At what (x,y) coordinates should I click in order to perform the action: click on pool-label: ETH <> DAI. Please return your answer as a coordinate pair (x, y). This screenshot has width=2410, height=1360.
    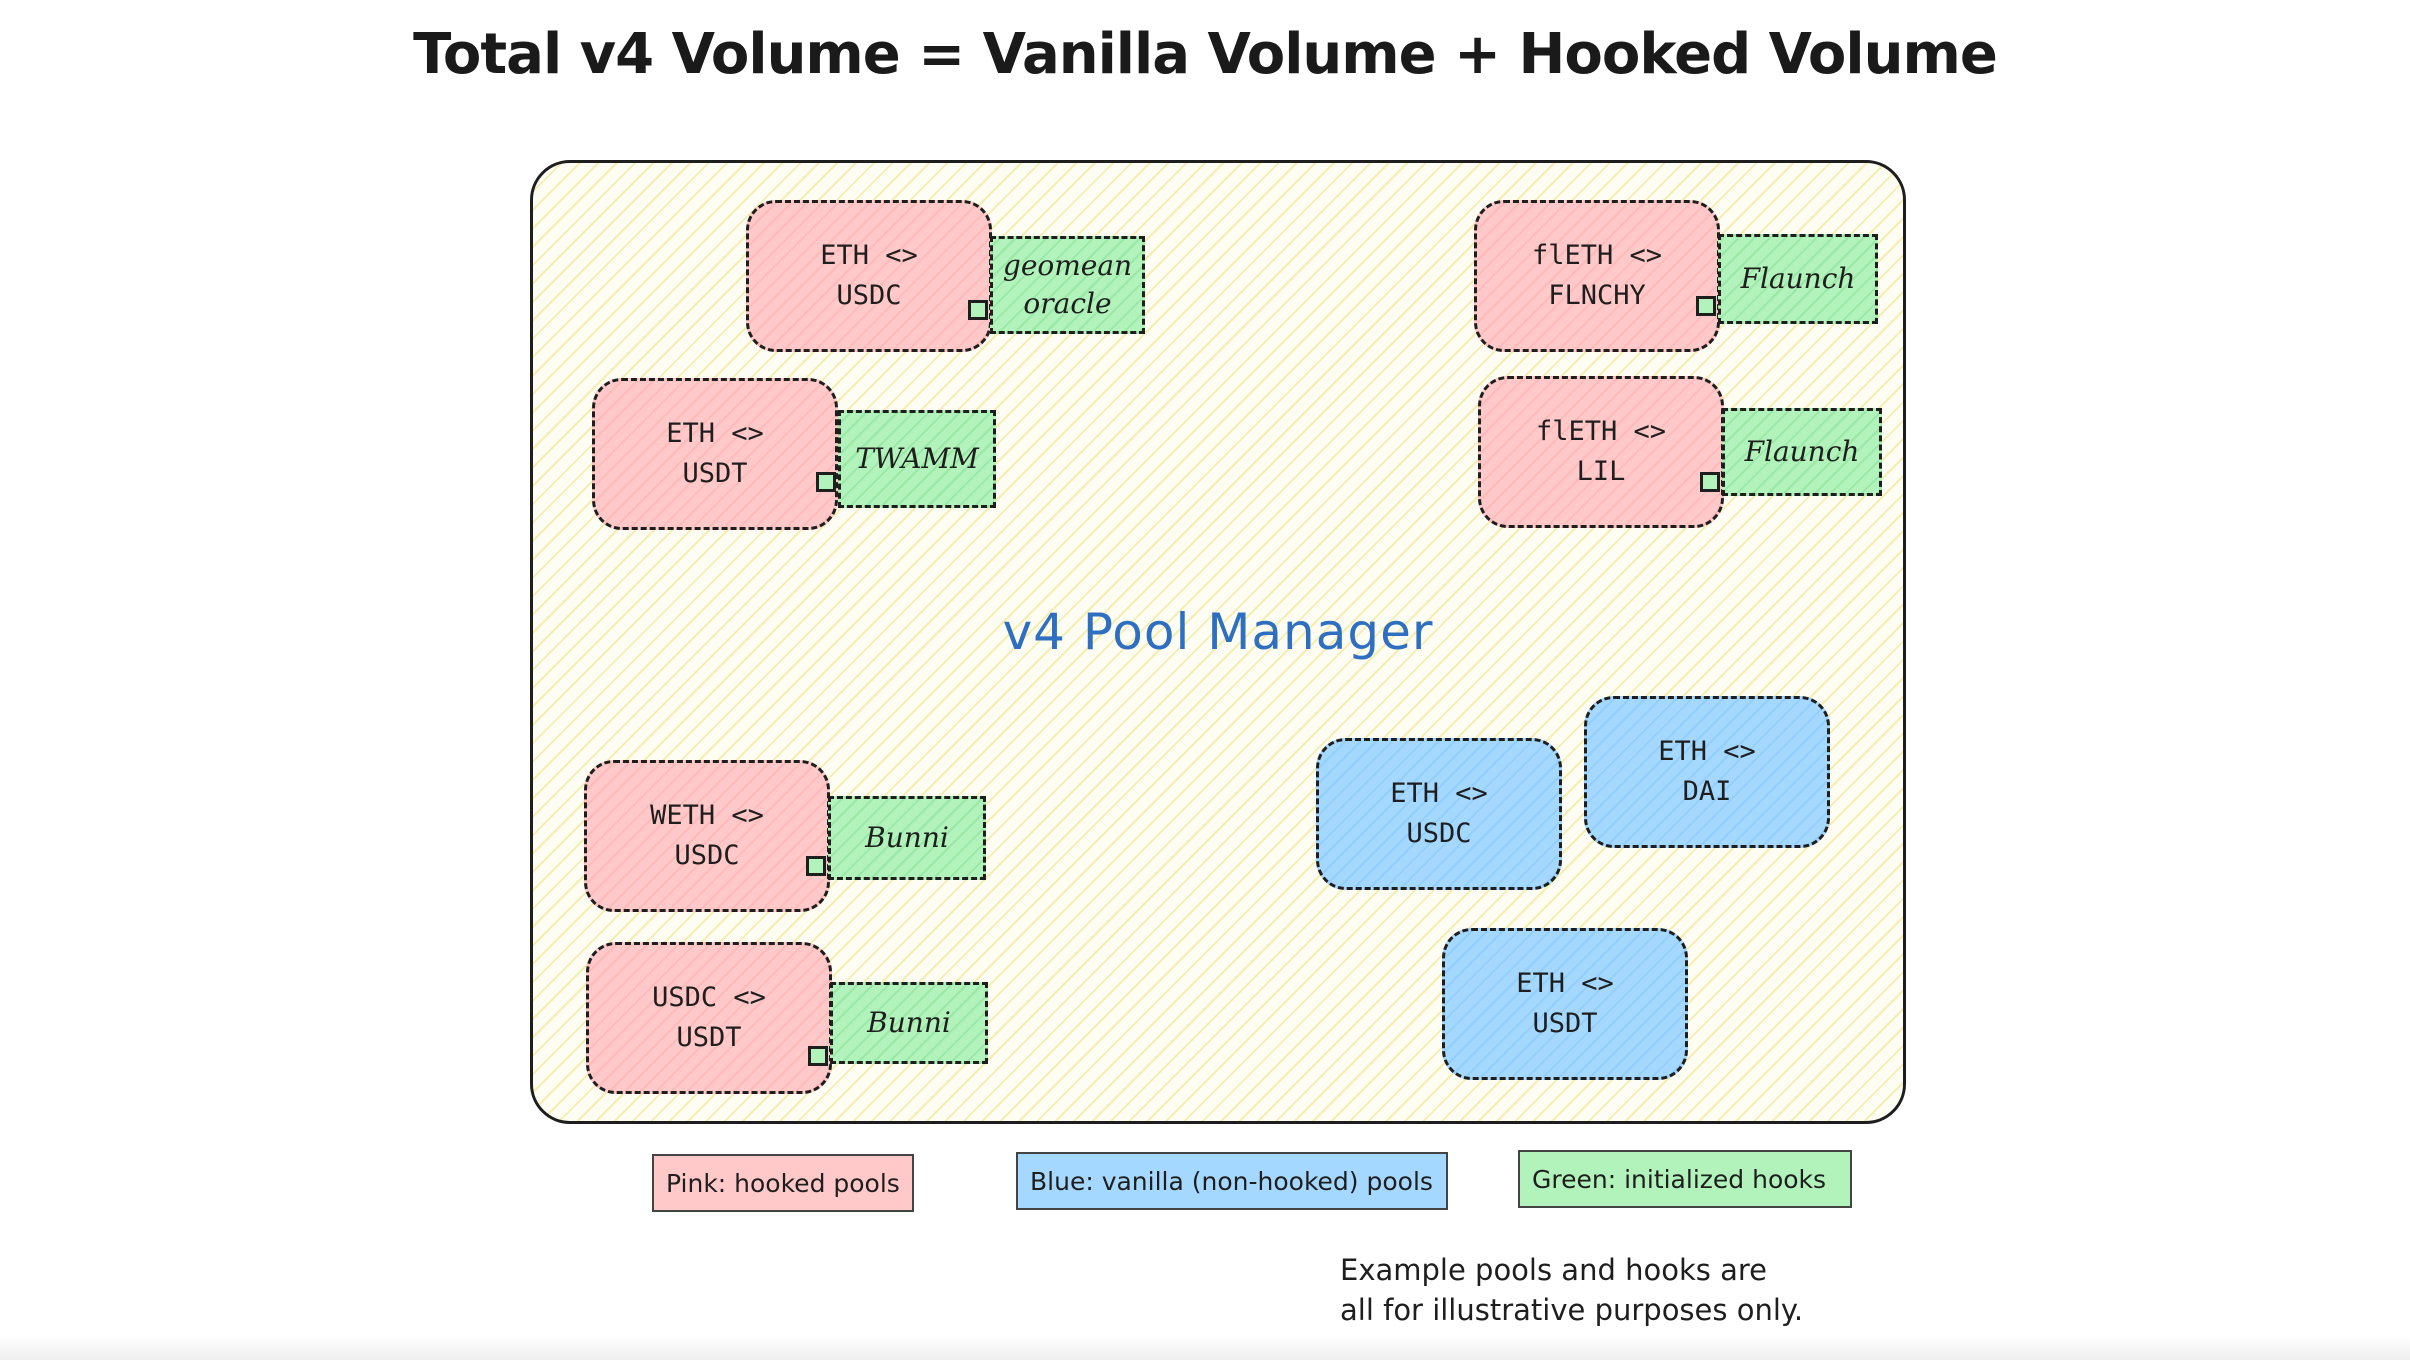
    Looking at the image, I should click on (1707, 771).